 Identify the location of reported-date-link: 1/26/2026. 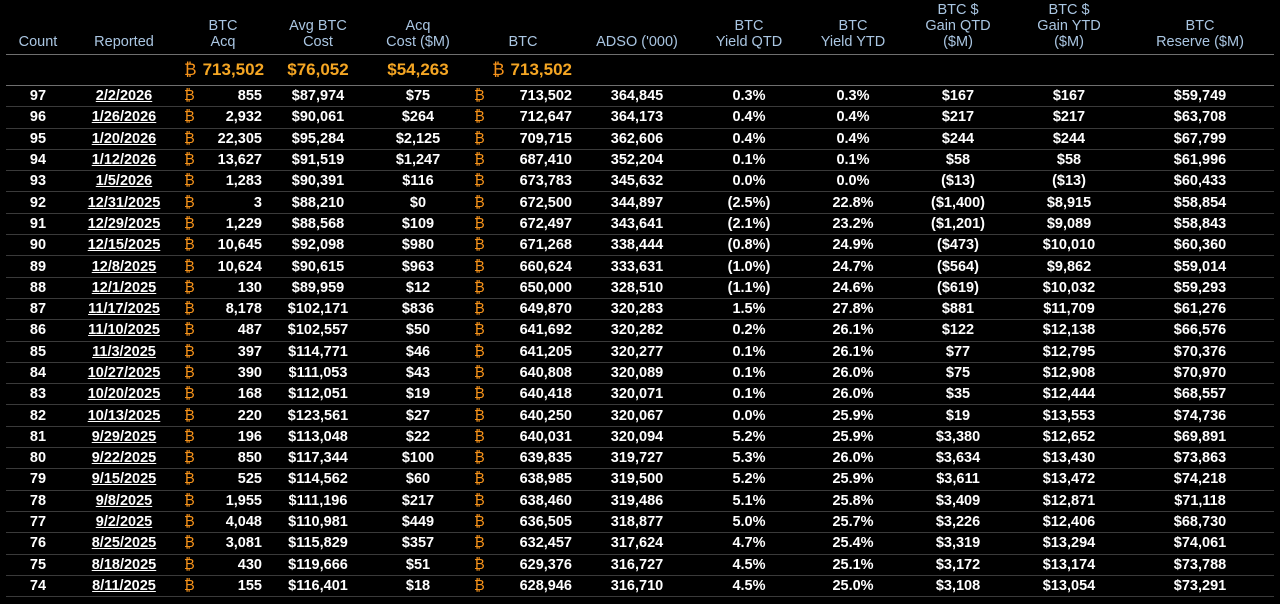
(124, 117).